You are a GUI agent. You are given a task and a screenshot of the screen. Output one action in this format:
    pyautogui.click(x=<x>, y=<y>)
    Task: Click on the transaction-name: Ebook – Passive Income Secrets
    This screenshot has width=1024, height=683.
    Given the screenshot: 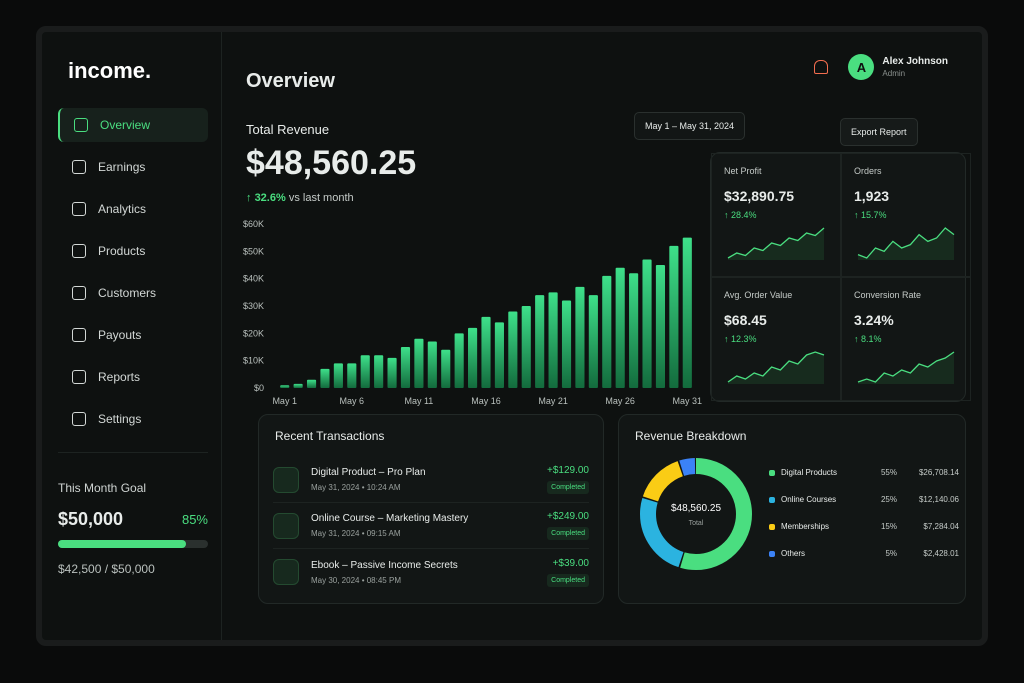 What is the action you would take?
    pyautogui.click(x=384, y=565)
    